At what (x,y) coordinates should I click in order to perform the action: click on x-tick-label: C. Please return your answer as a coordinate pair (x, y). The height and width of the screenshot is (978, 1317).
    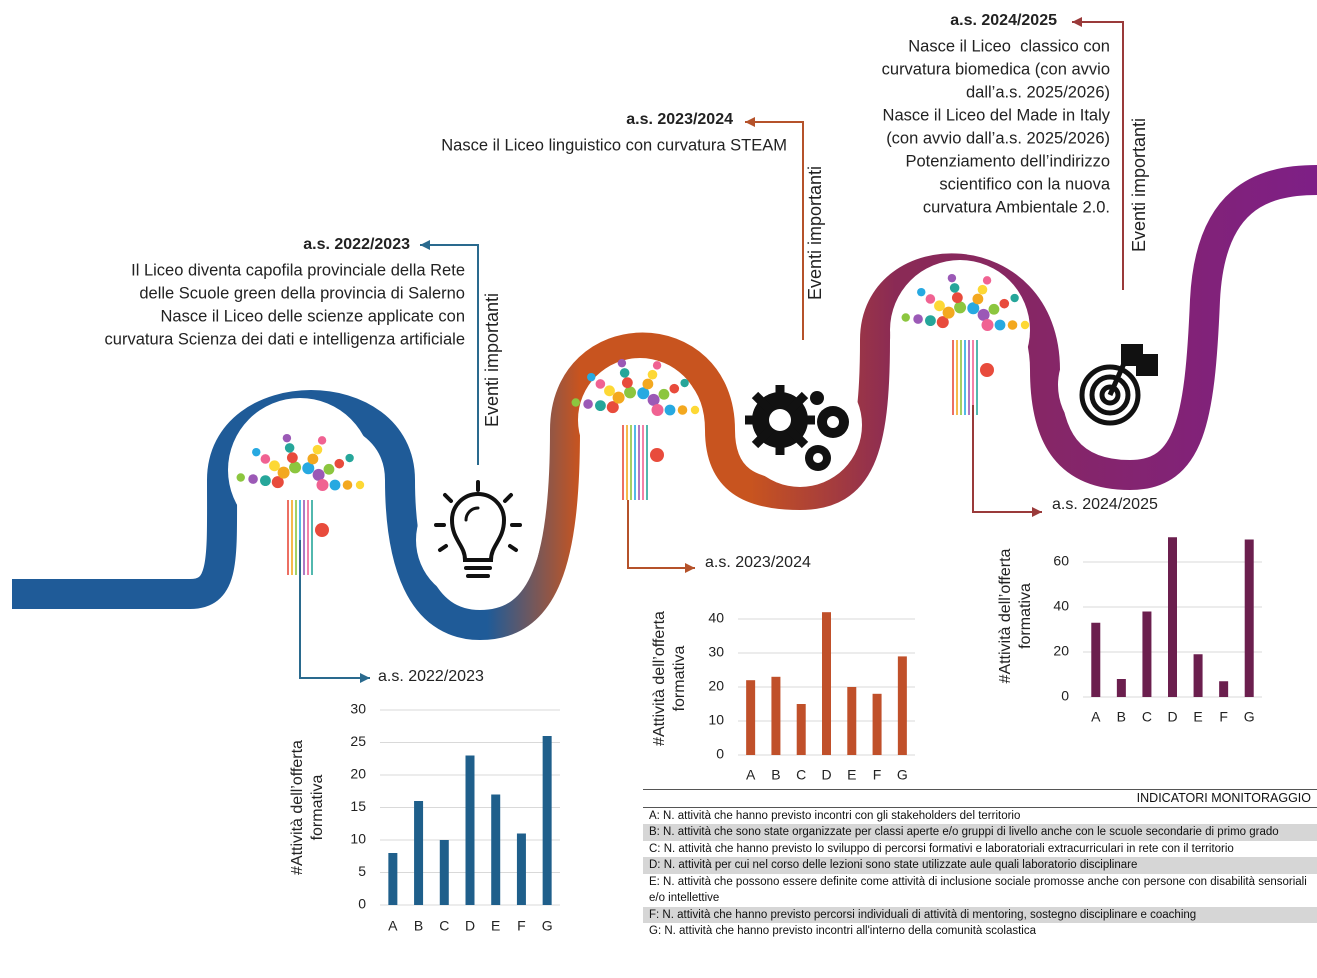
    Looking at the image, I should click on (1147, 717).